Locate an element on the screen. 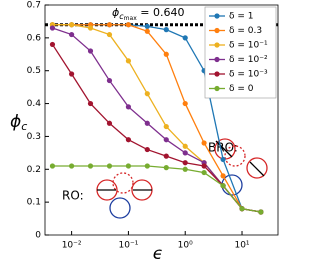 The height and width of the screenshot is (261, 320). x-tick-label: 10¹ is located at coordinates (241, 246).